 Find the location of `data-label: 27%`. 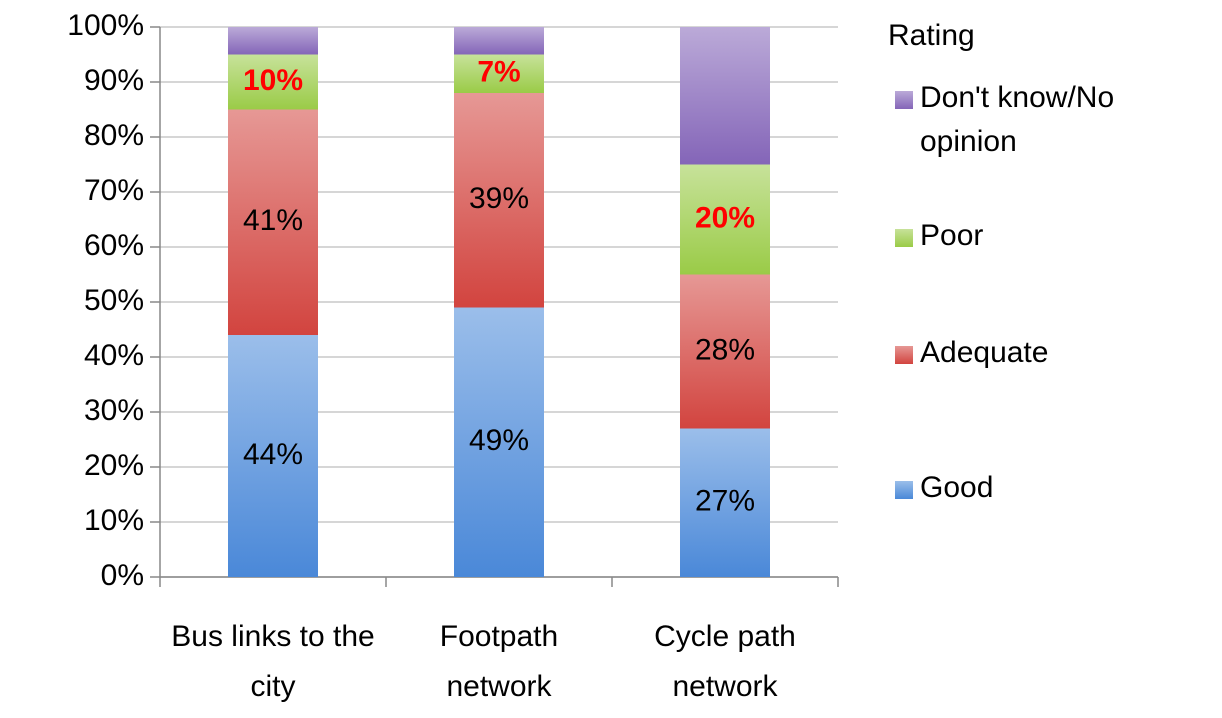

data-label: 27% is located at coordinates (725, 501).